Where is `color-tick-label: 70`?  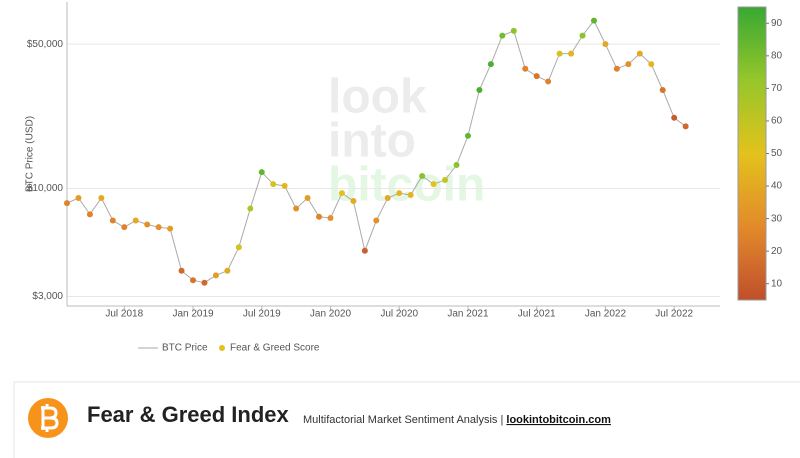
color-tick-label: 70 is located at coordinates (777, 88).